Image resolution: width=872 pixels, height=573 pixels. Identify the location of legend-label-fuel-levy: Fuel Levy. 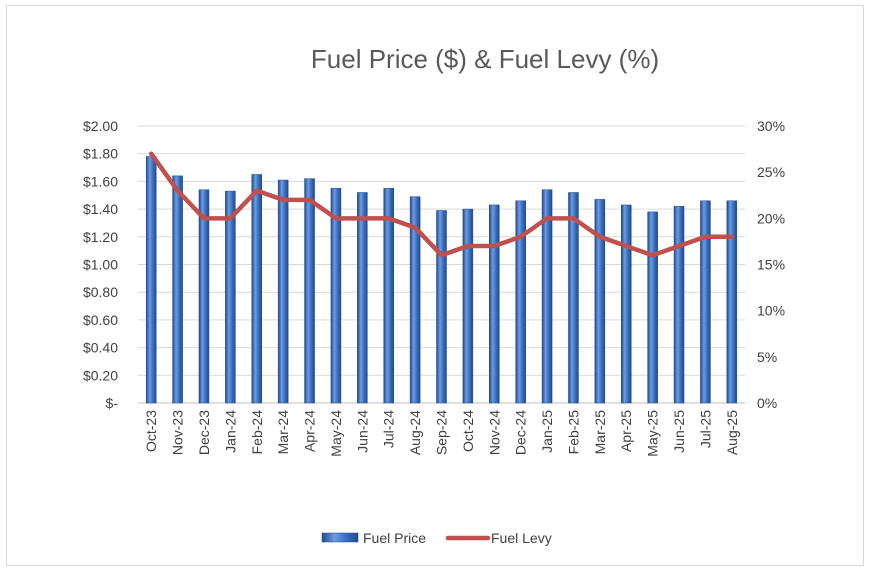
(521, 538).